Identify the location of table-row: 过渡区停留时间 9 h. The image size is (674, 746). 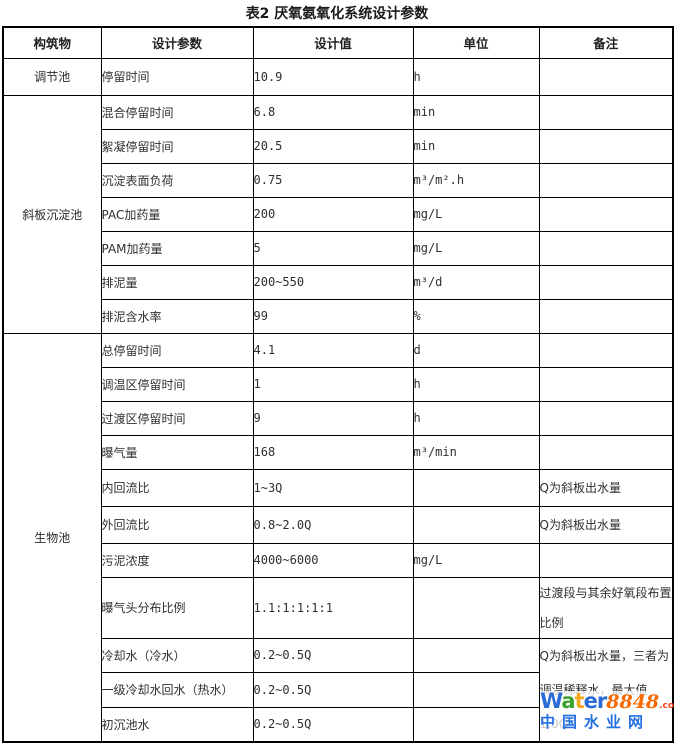
(338, 418).